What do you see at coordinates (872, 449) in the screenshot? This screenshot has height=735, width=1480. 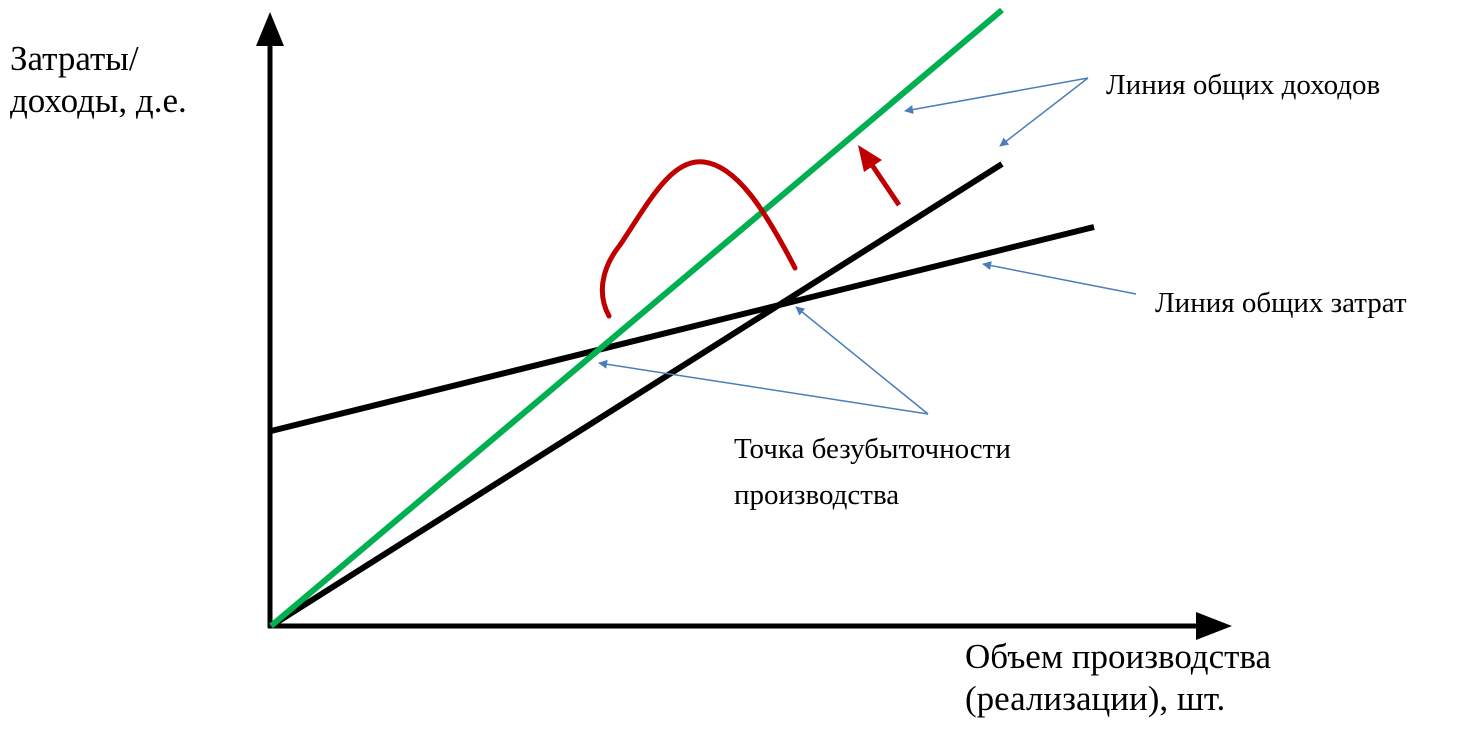 I see `breakeven-label-line1: Точка безубыточности` at bounding box center [872, 449].